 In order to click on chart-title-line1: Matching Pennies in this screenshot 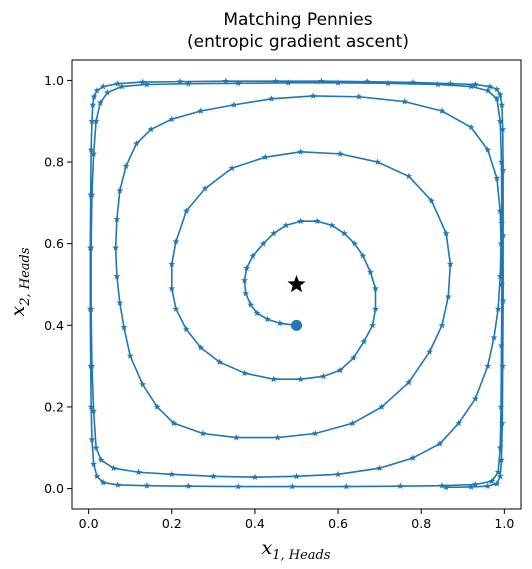, I will do `click(297, 20)`.